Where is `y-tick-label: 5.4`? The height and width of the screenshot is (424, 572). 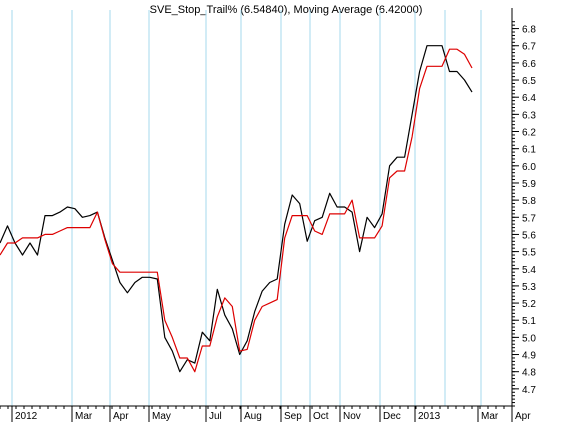 y-tick-label: 5.4 is located at coordinates (529, 270).